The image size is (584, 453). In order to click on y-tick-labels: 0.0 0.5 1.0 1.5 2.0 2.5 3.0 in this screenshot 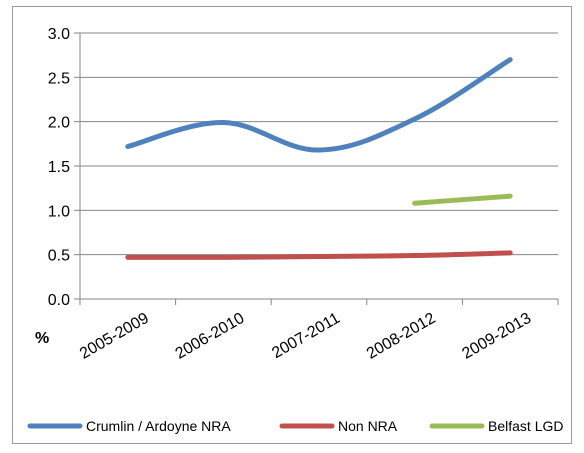, I will do `click(59, 167)`.